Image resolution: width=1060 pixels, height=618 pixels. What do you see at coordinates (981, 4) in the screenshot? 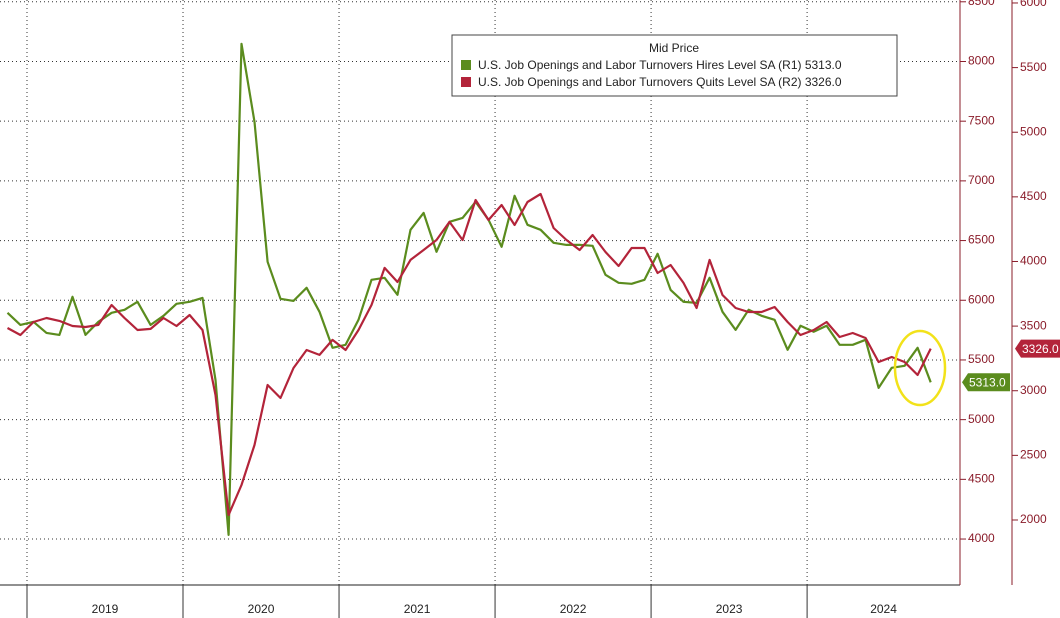
I see `y-tick-label: 8500` at bounding box center [981, 4].